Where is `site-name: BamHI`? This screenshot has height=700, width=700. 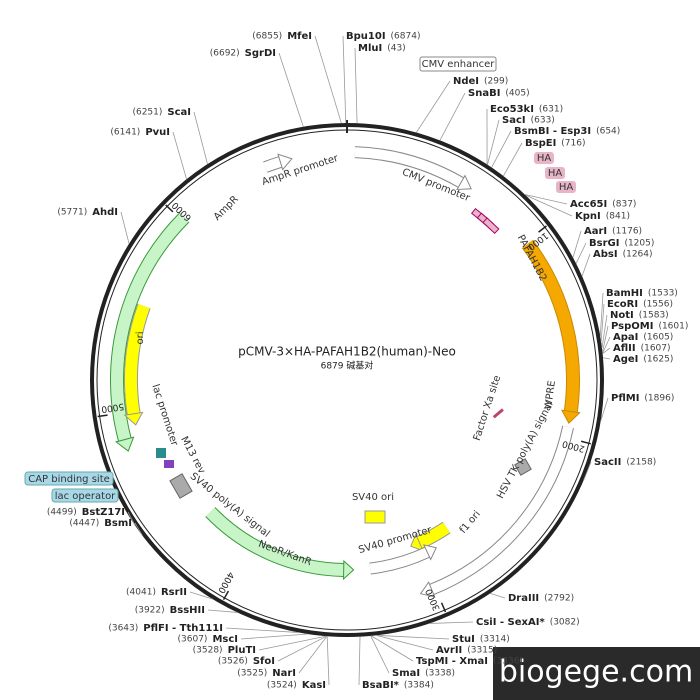
site-name: BamHI is located at coordinates (624, 293).